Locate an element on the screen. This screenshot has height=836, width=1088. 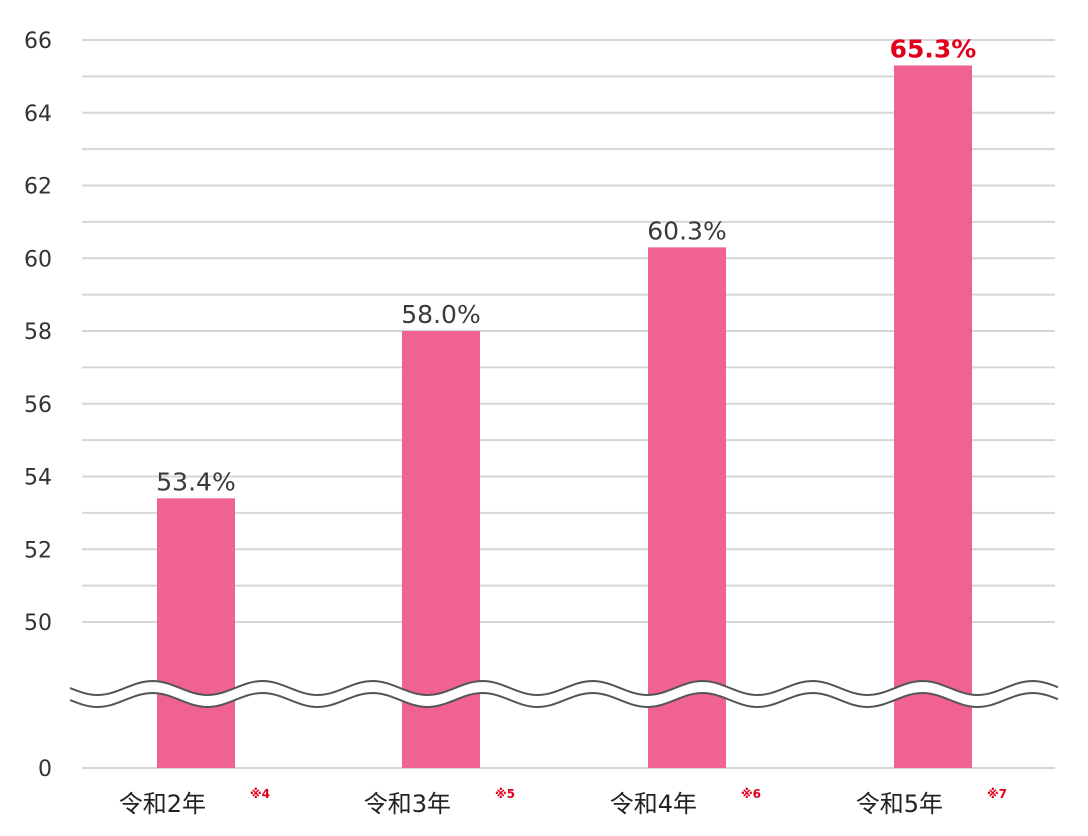
y-tick-label: 66 is located at coordinates (38, 41).